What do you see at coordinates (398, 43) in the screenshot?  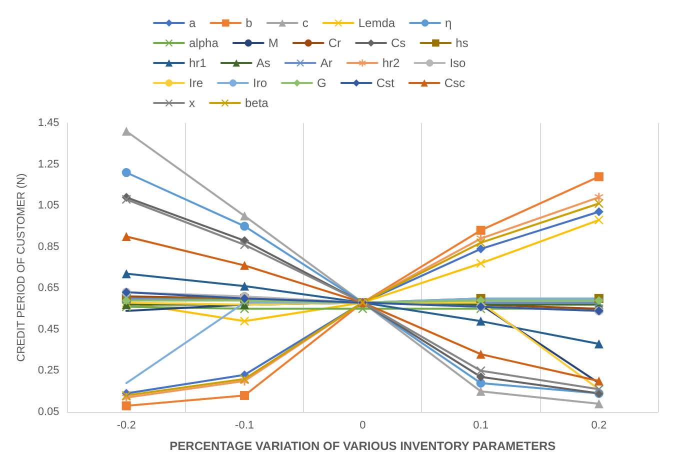 I see `legend-label: Cs` at bounding box center [398, 43].